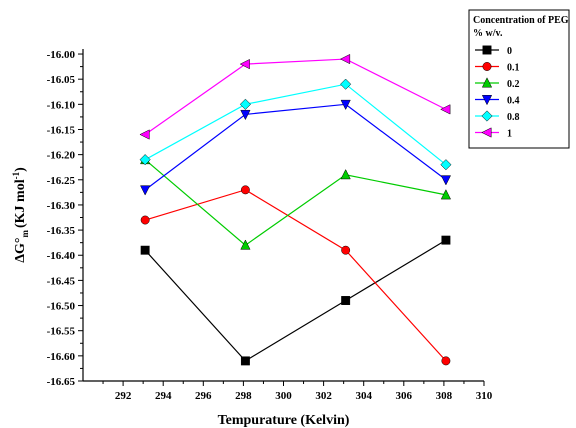  Describe the element at coordinates (61, 156) in the screenshot. I see `y-tick-label: -16.20` at that location.